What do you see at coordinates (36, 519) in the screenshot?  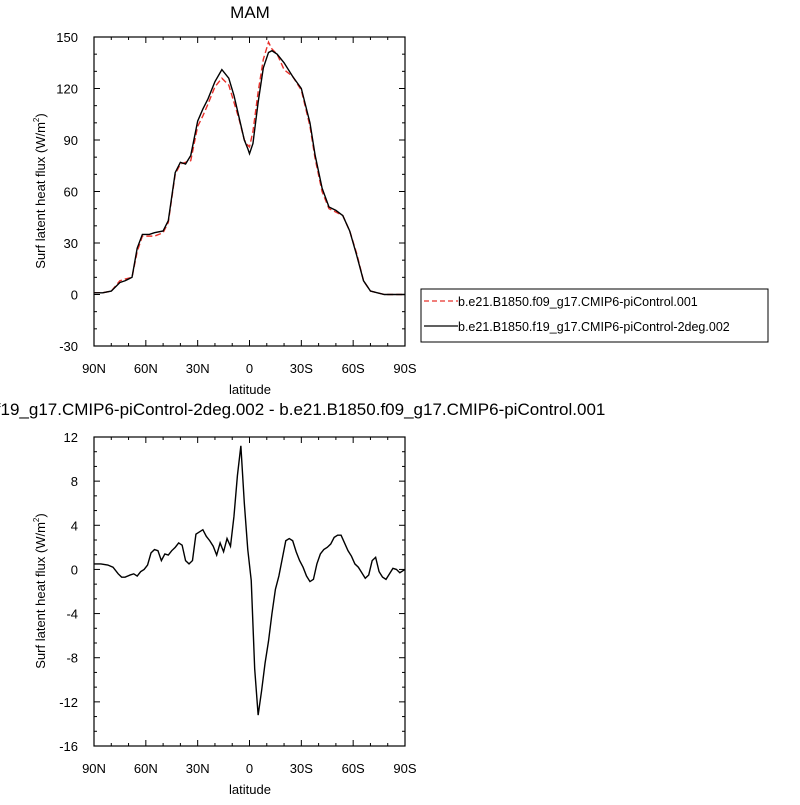 I see `bottom-y-axis-label-sup: 2` at bounding box center [36, 519].